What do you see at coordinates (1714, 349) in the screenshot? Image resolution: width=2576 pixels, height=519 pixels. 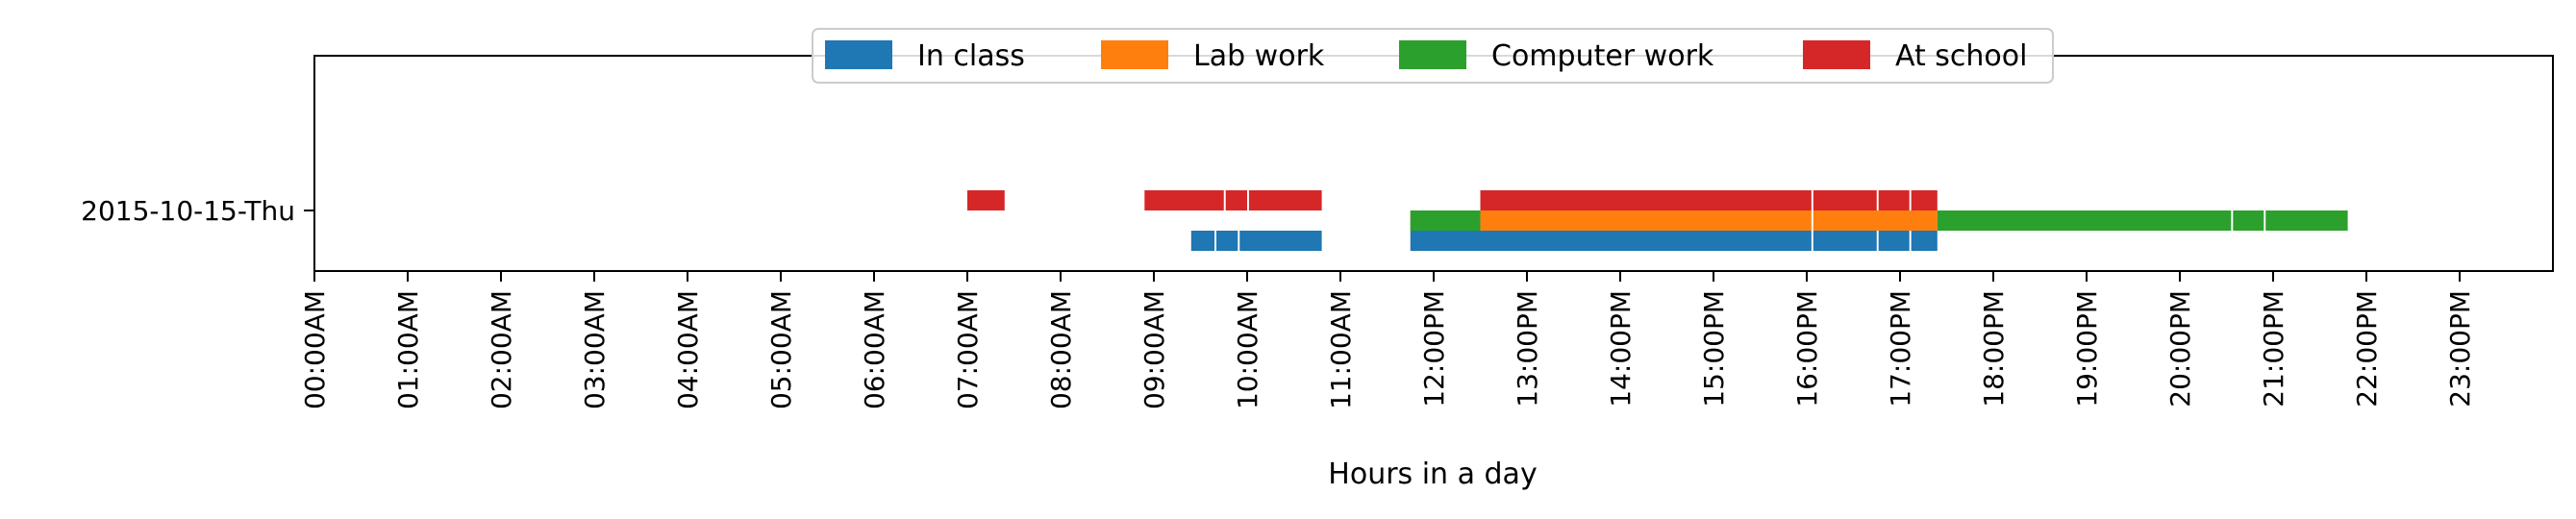 I see `x-tick-label: 15:00PM` at bounding box center [1714, 349].